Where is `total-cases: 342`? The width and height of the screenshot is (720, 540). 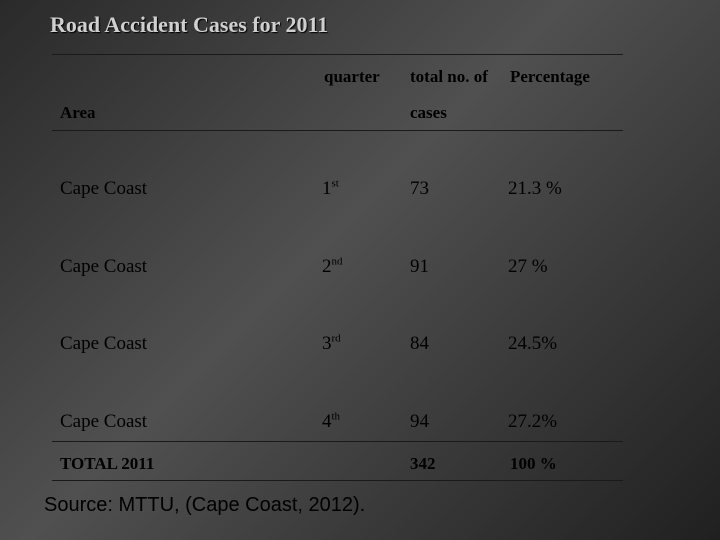 total-cases: 342 is located at coordinates (423, 463).